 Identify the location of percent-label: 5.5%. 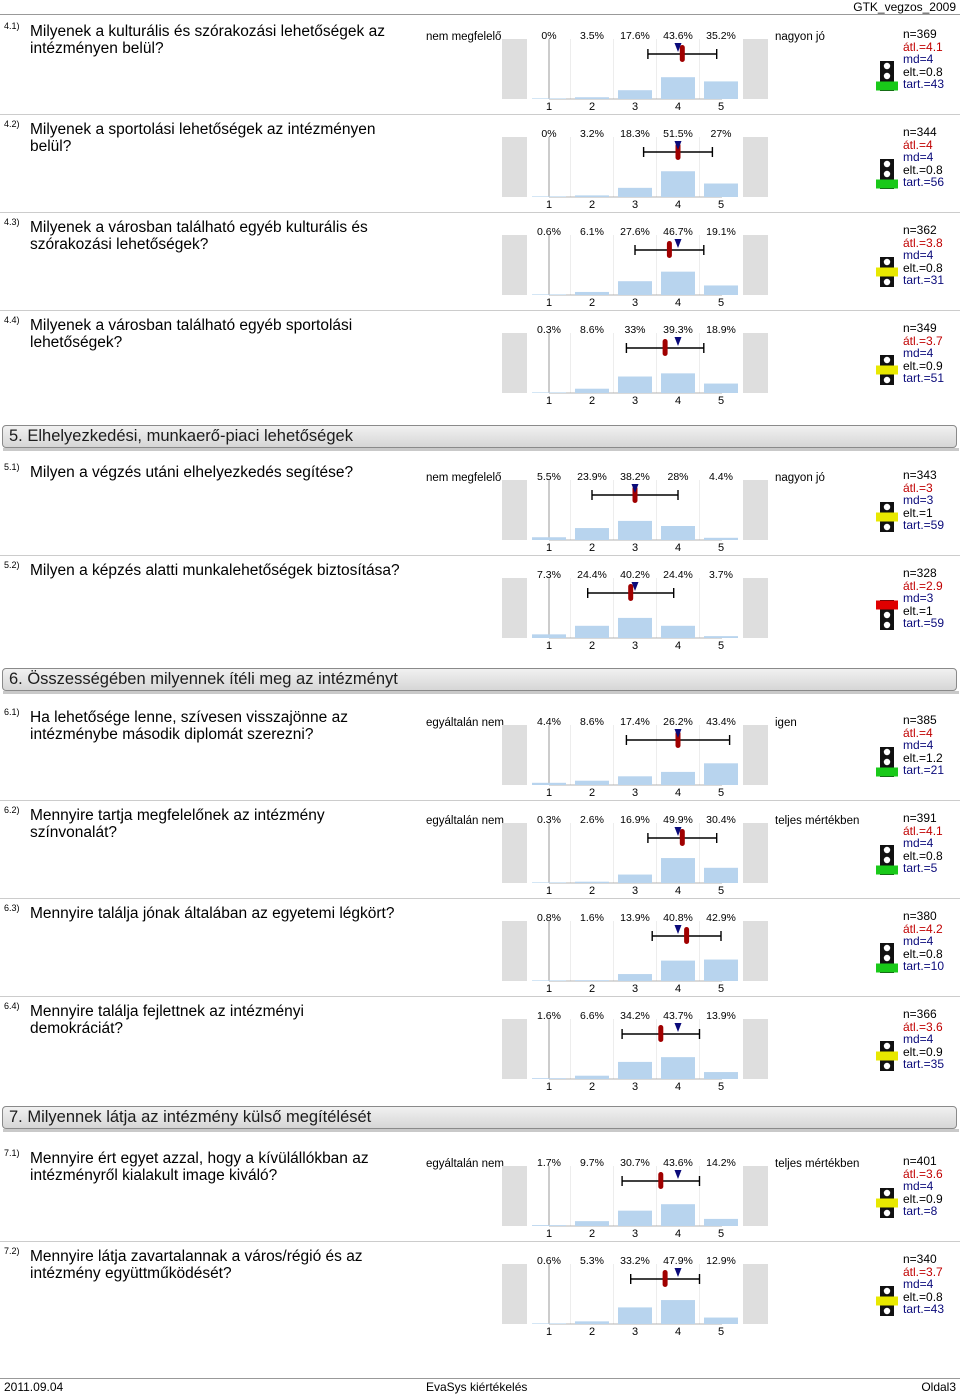
(549, 477).